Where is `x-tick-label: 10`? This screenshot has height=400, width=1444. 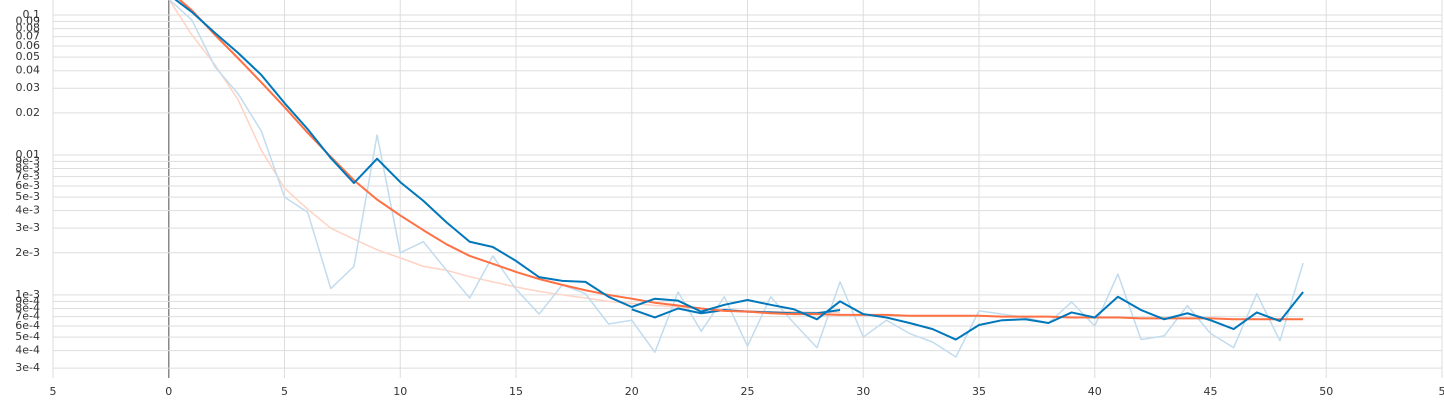 x-tick-label: 10 is located at coordinates (400, 391).